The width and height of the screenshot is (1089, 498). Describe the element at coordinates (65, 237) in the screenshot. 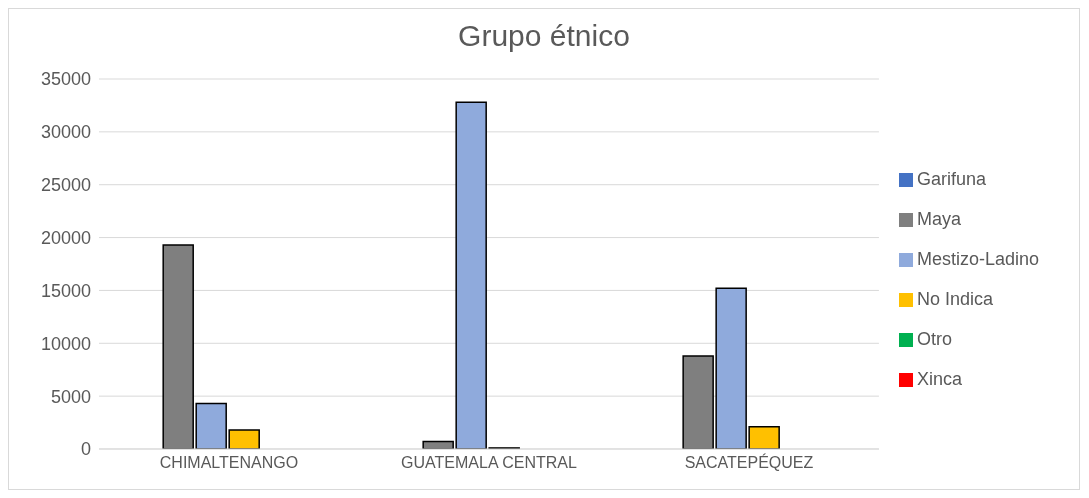

I see `y-tick-label: 20000` at that location.